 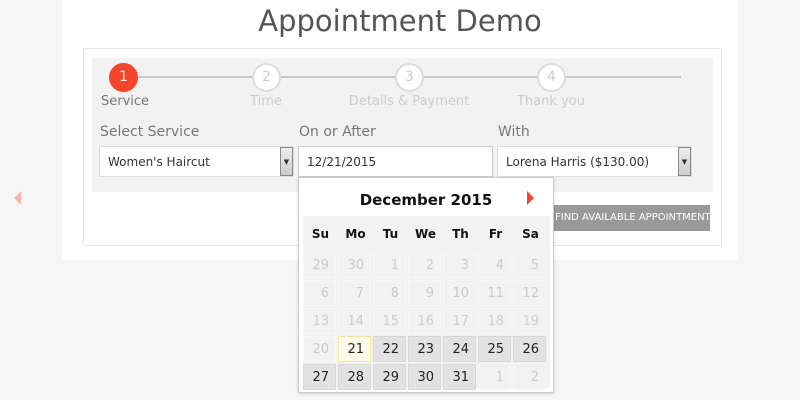 What do you see at coordinates (460, 234) in the screenshot?
I see `weekday-header: Th` at bounding box center [460, 234].